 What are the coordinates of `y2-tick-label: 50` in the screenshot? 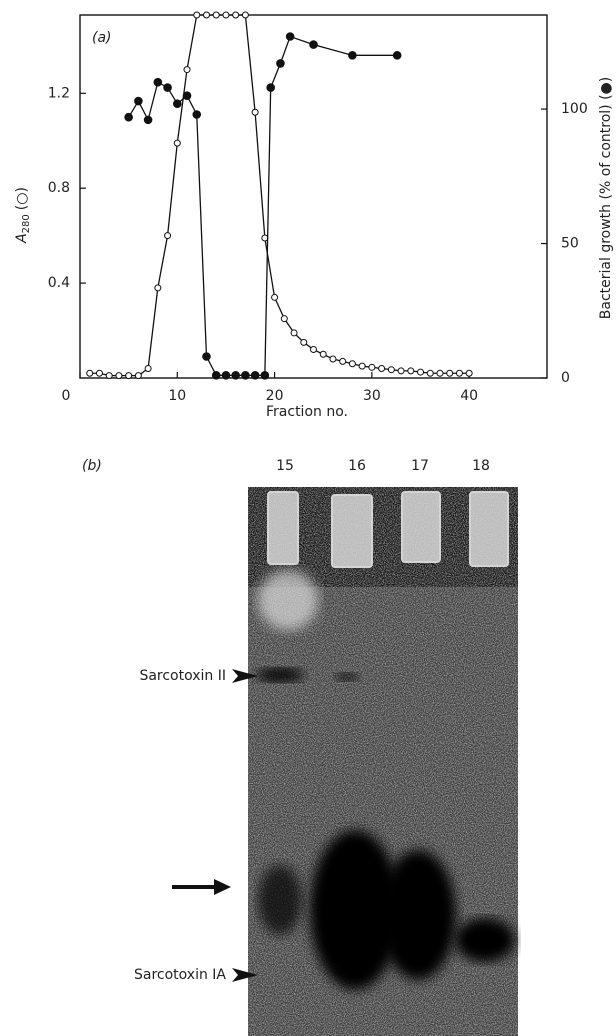 It's located at (570, 244).